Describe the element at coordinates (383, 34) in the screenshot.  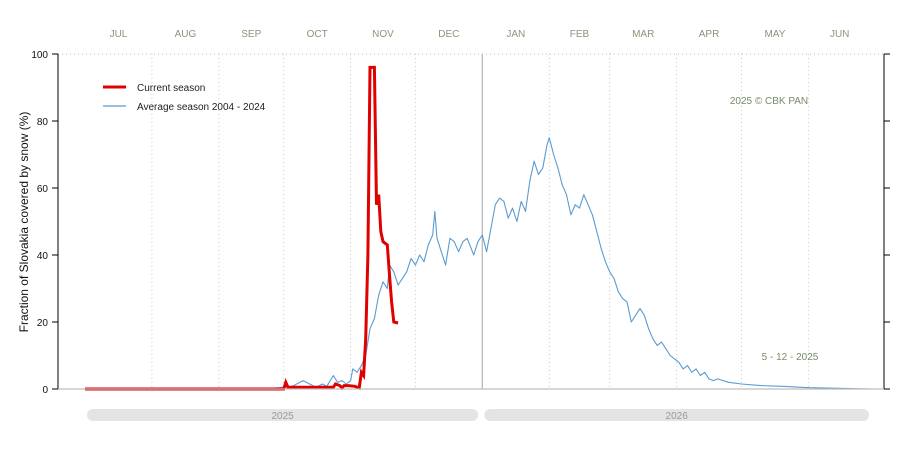
I see `month-label-nov: NOV` at that location.